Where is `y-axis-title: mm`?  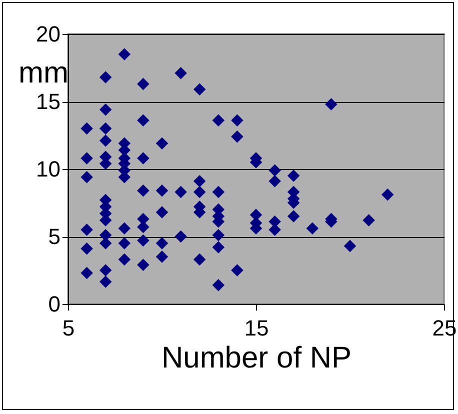
y-axis-title: mm is located at coordinates (43, 73).